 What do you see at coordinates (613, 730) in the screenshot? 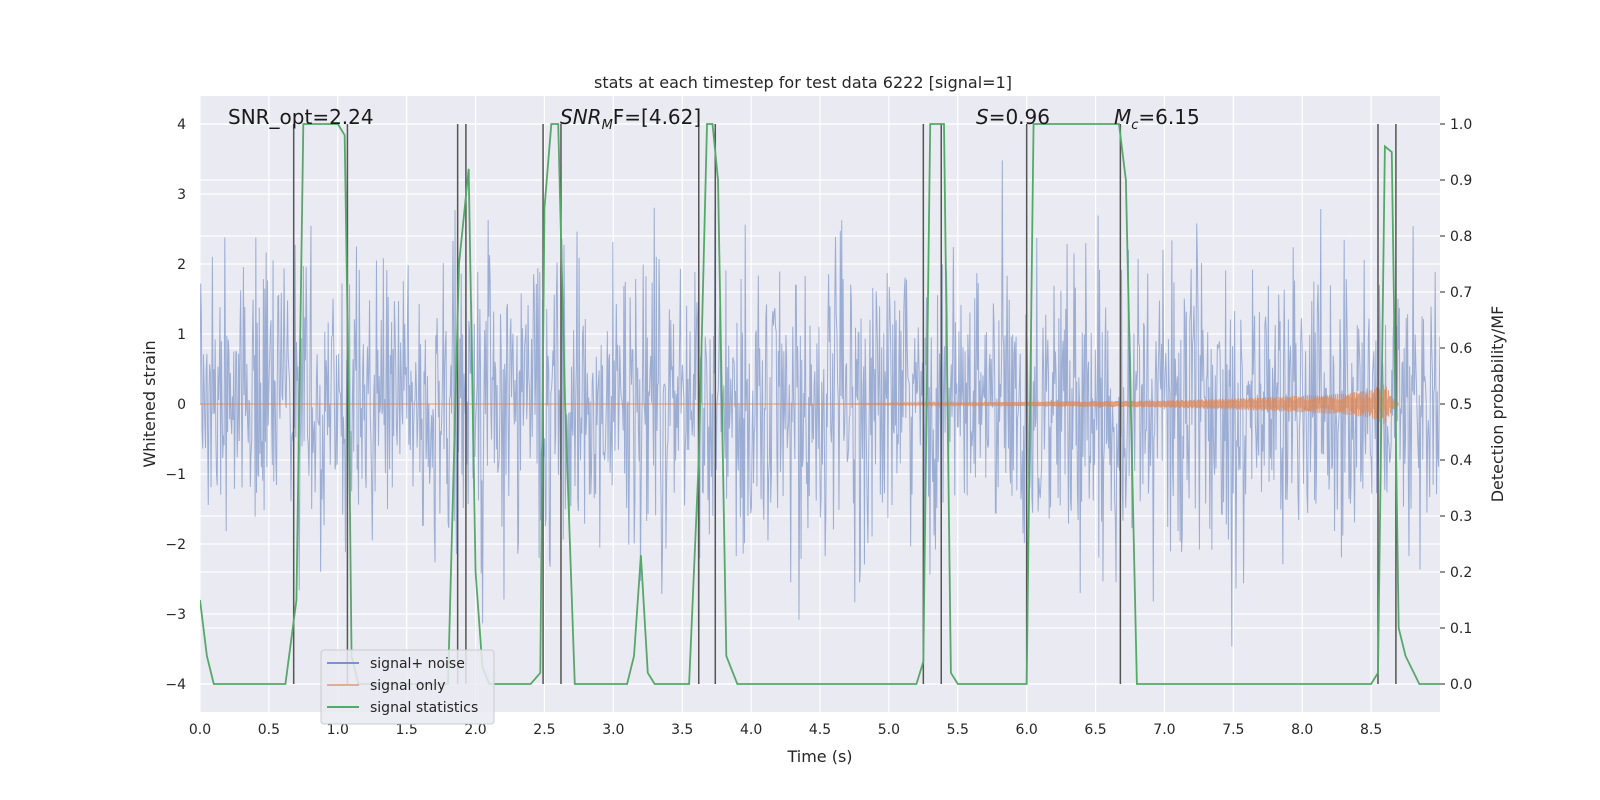
I see `x-tick-label: 3.0` at bounding box center [613, 730].